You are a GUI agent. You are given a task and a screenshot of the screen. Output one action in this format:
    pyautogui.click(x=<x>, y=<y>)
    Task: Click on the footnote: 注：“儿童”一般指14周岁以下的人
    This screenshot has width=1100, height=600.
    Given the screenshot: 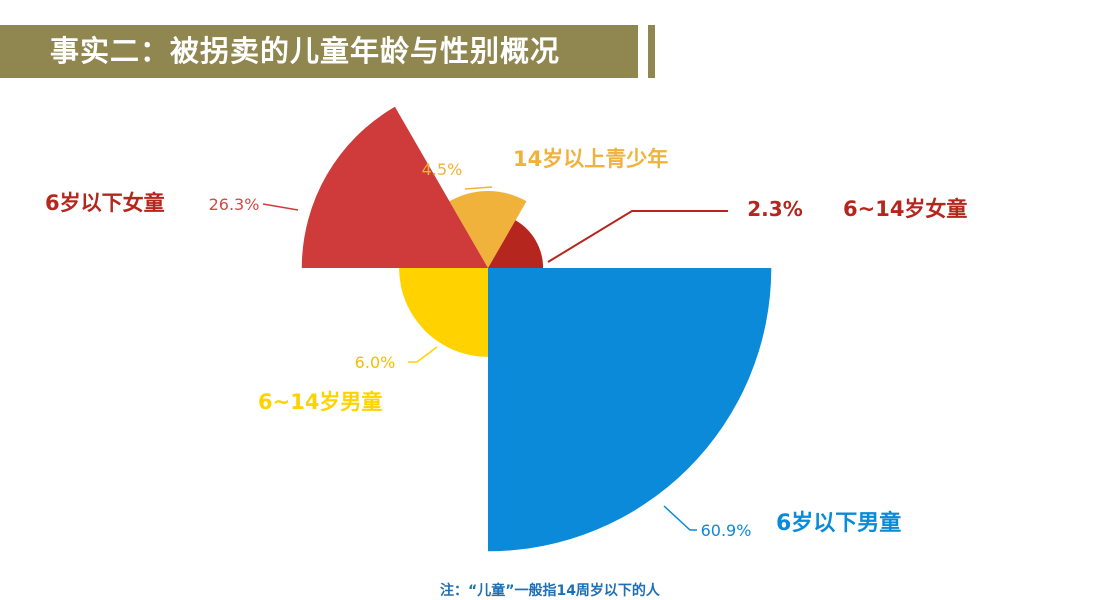 What is the action you would take?
    pyautogui.click(x=550, y=591)
    